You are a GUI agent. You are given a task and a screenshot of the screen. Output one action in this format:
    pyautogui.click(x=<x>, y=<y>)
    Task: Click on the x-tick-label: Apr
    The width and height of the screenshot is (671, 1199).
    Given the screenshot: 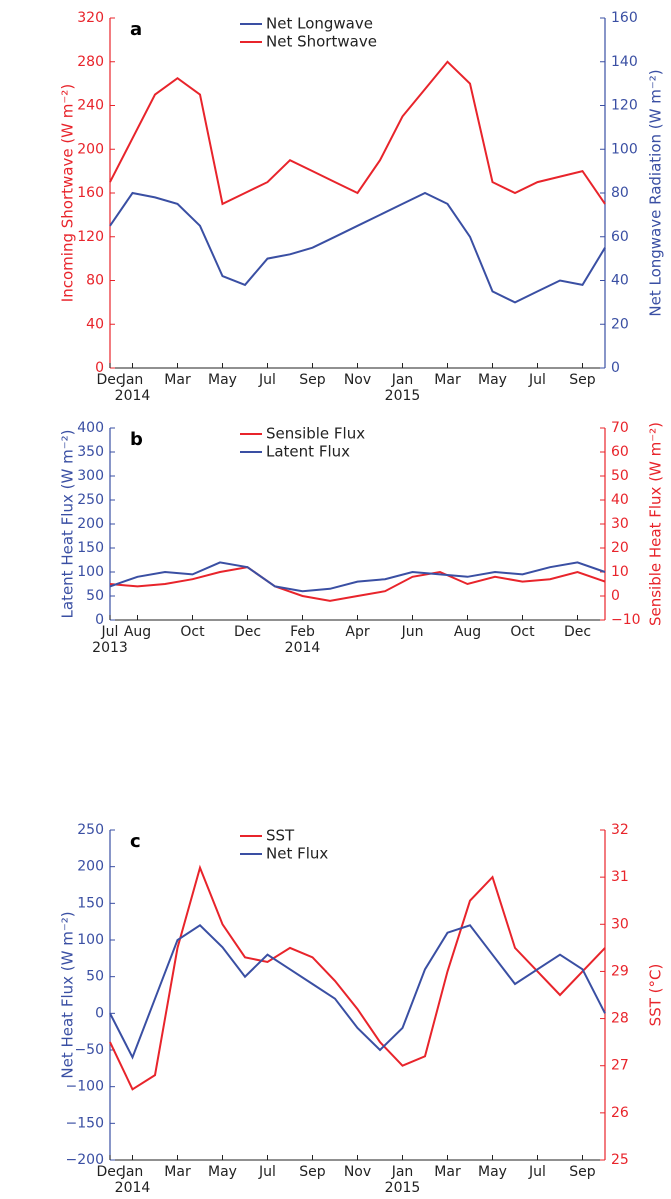 What is the action you would take?
    pyautogui.click(x=357, y=632)
    